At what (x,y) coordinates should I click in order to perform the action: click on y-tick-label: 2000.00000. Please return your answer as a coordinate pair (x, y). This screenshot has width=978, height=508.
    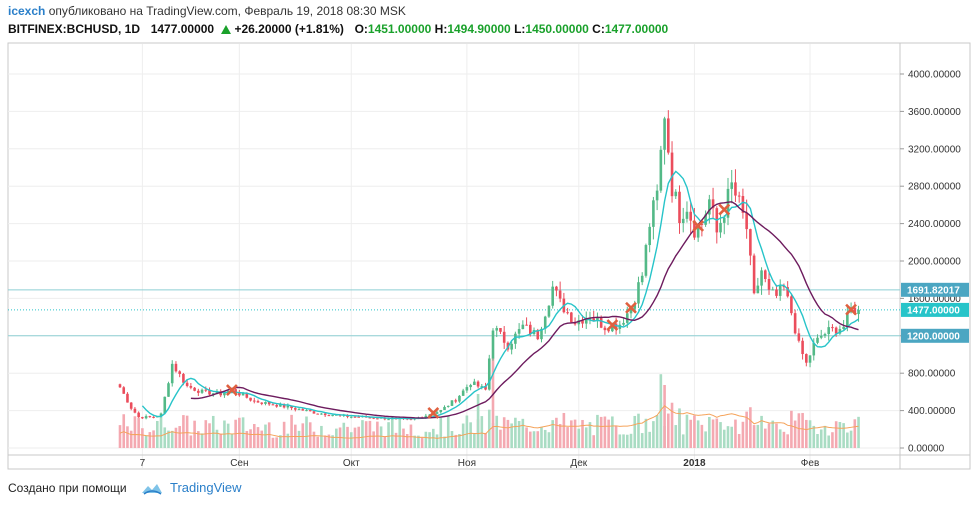
    Looking at the image, I should click on (934, 262).